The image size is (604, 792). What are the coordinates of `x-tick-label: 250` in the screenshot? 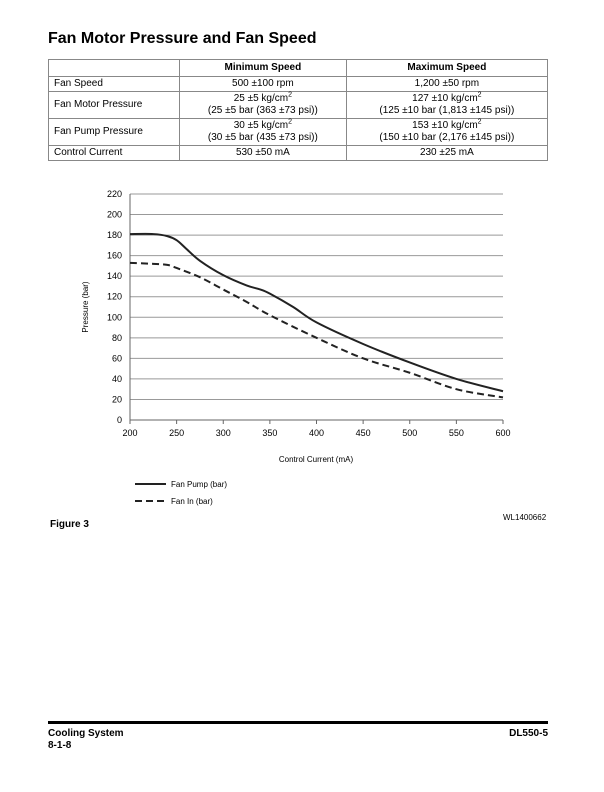 It's located at (176, 433).